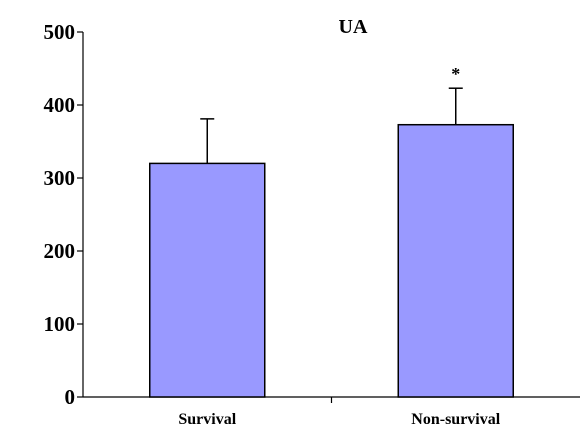  Describe the element at coordinates (60, 251) in the screenshot. I see `y-tick-label: 200` at that location.